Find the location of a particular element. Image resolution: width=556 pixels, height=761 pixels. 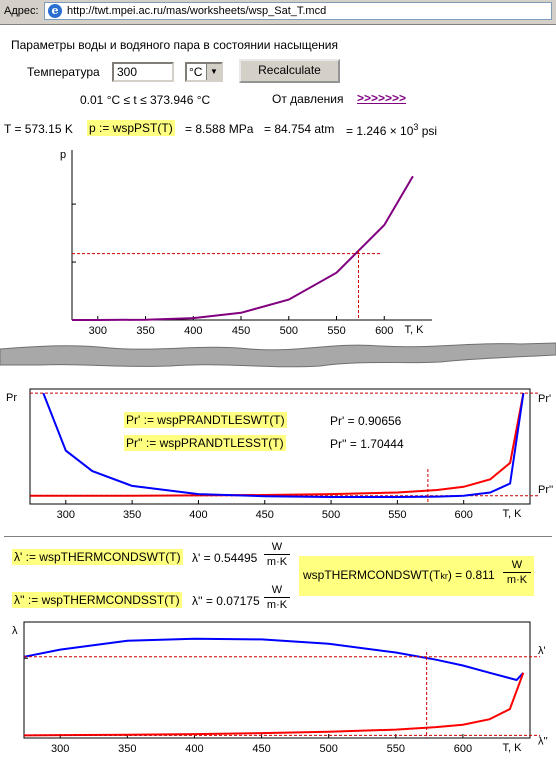

unit-select: °C ▼ is located at coordinates (204, 72).